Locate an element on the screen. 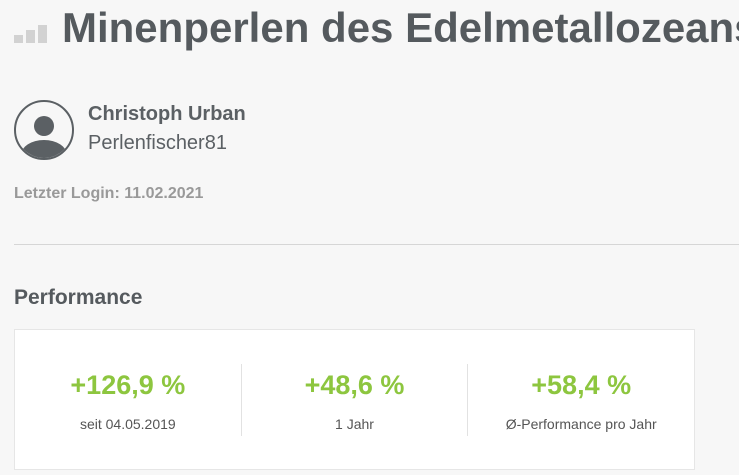 Image resolution: width=739 pixels, height=475 pixels. performance-value: +126,9 % is located at coordinates (128, 384).